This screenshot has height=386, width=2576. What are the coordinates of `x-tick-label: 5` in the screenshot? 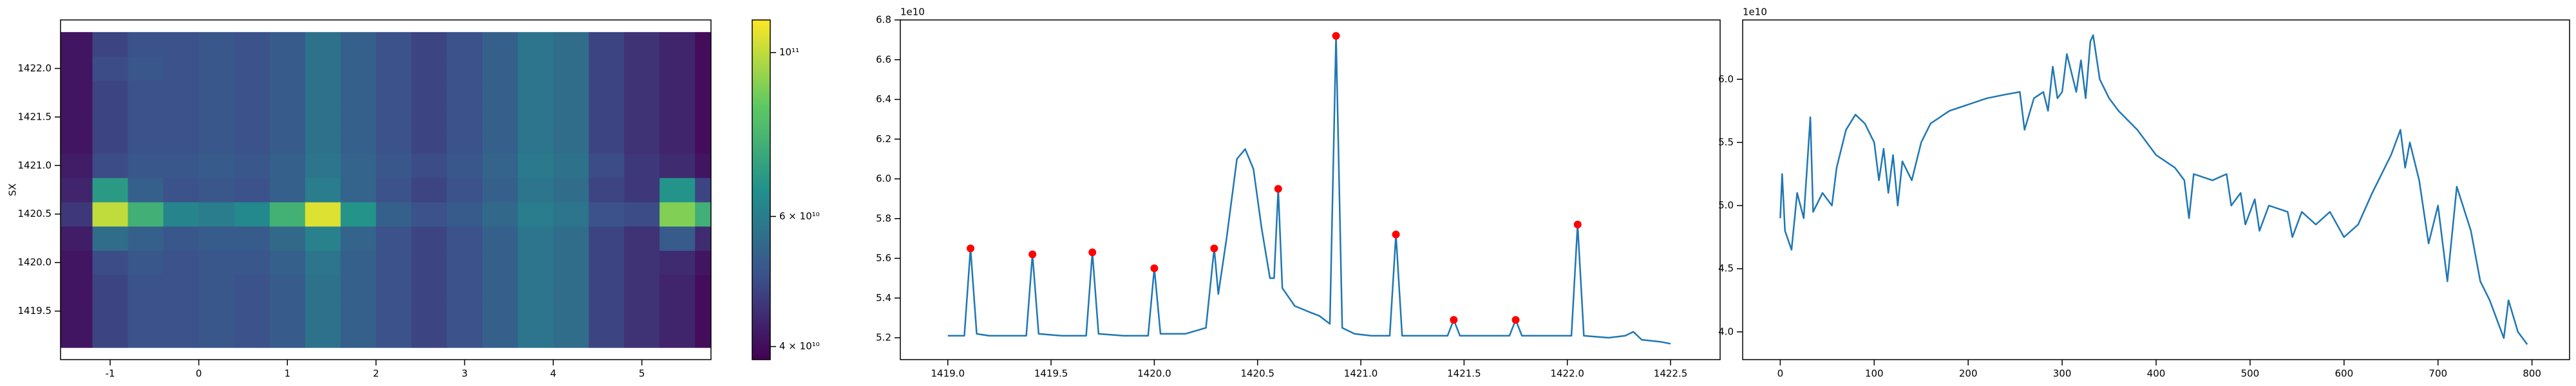 It's located at (642, 374).